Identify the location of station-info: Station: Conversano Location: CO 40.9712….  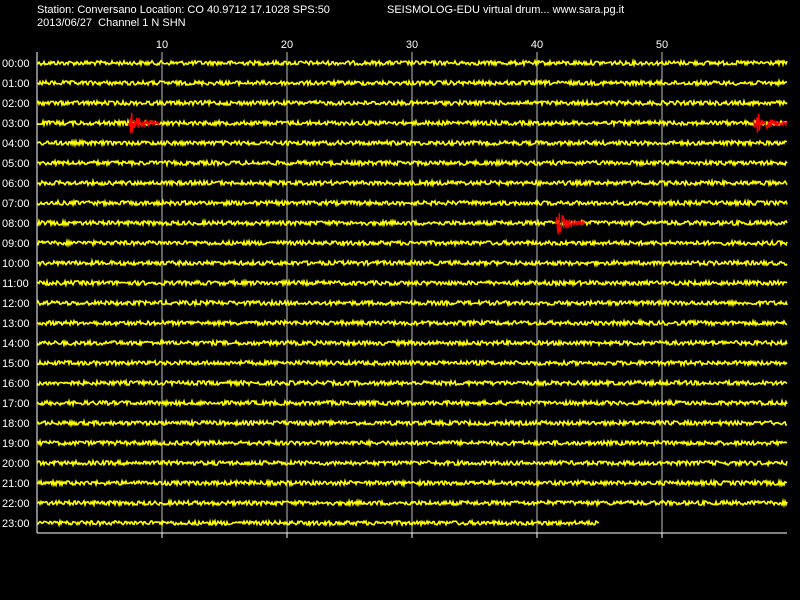
(183, 10).